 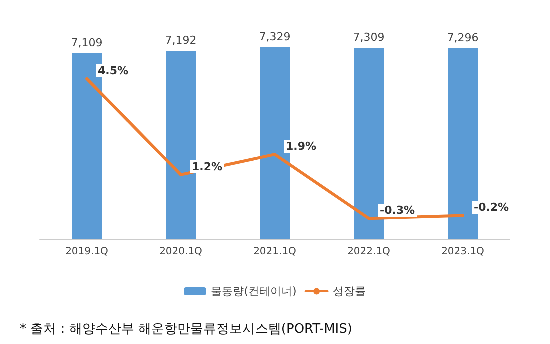 What do you see at coordinates (301, 147) in the screenshot?
I see `data-label: 1.9%` at bounding box center [301, 147].